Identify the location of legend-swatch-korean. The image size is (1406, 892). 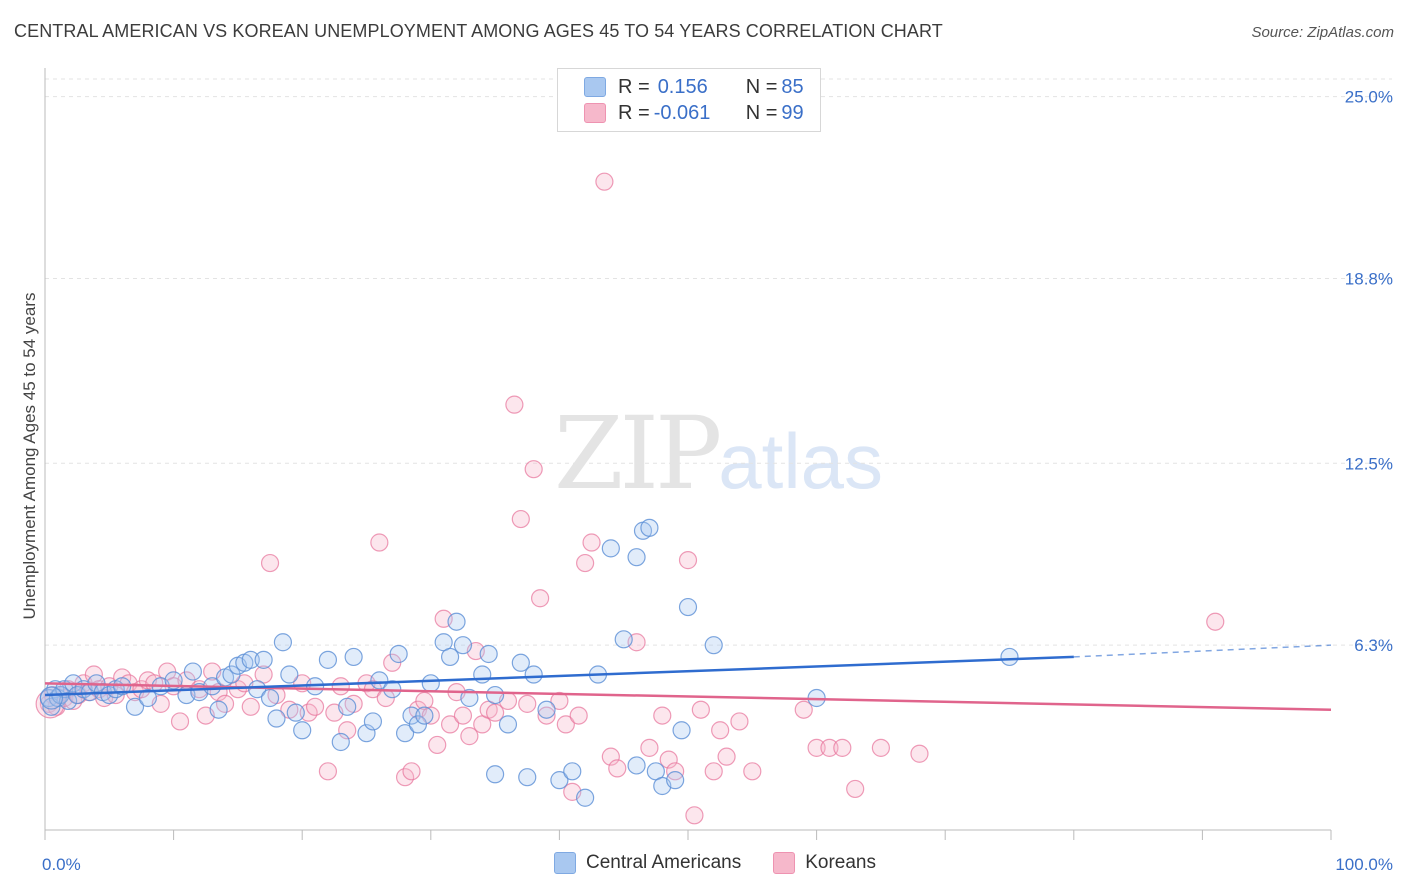
(595, 113).